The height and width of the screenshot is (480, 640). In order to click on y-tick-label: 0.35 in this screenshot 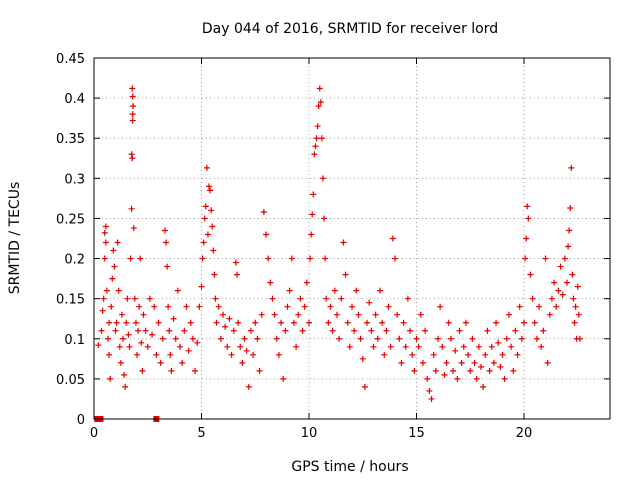, I will do `click(70, 139)`.